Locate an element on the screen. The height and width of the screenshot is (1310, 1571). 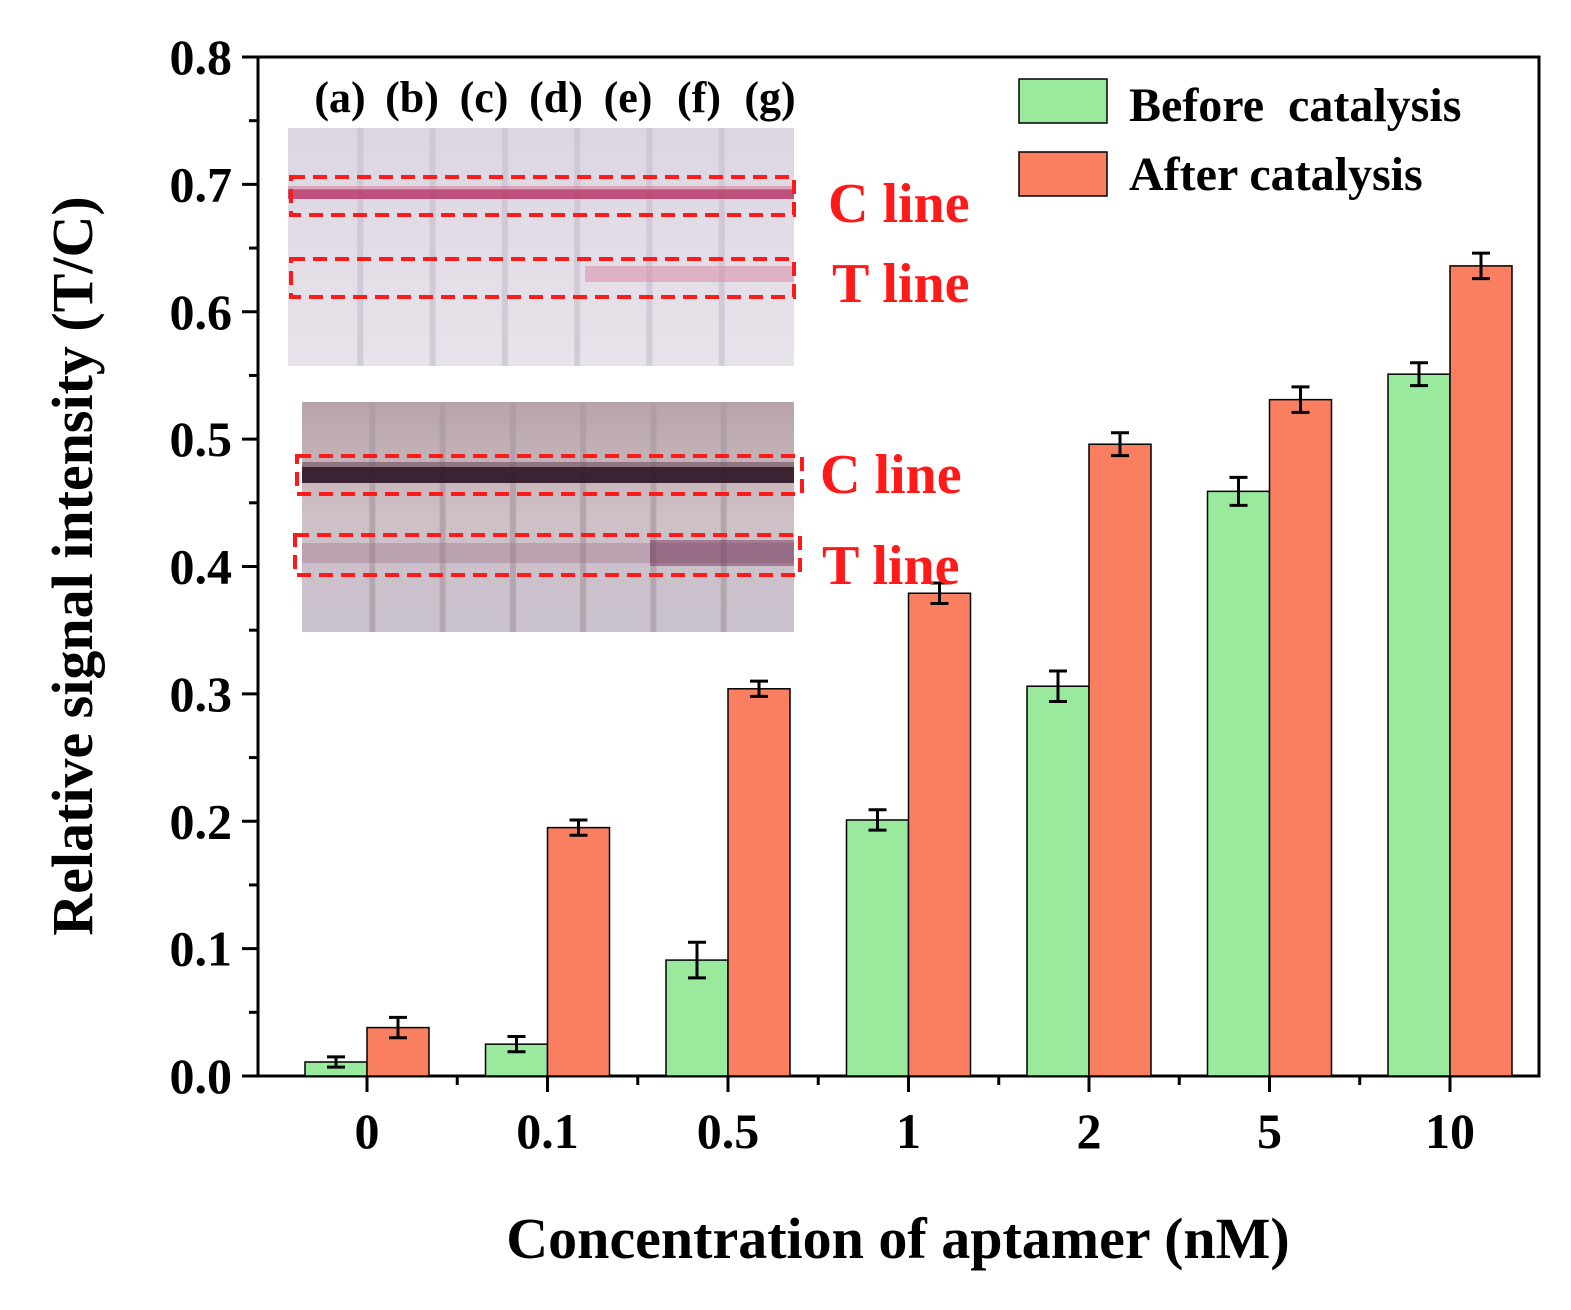
legend: Before catalysis After catalysis is located at coordinates (1239, 139).